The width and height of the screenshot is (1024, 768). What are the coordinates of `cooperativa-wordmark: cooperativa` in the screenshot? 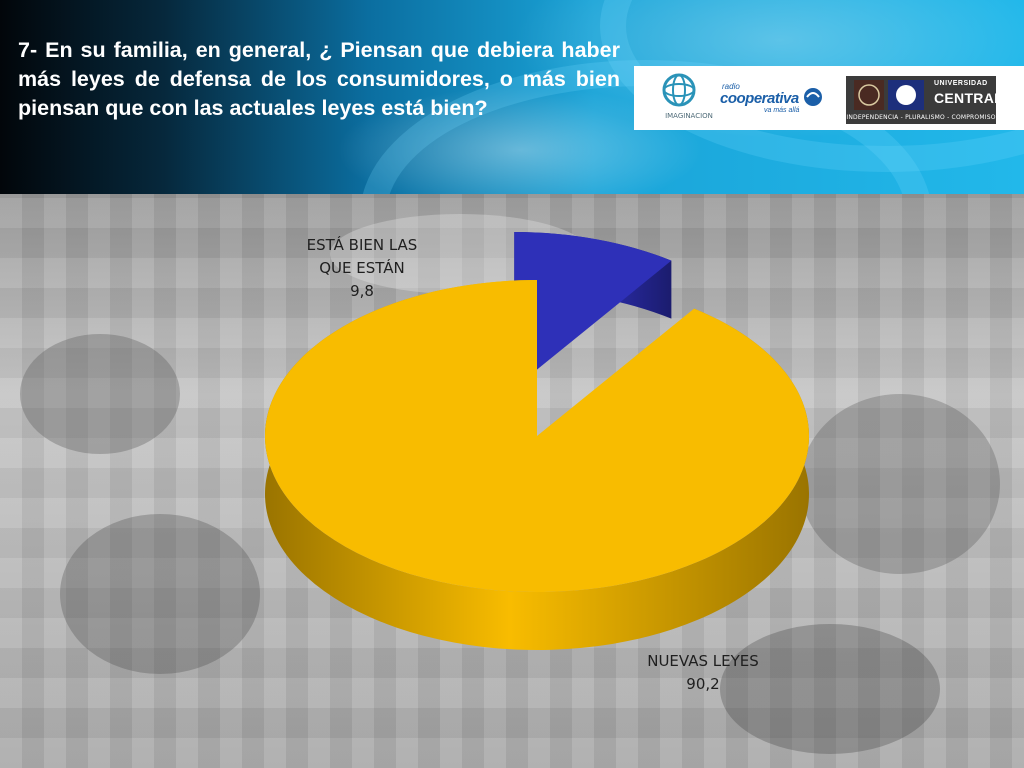 It's located at (759, 98).